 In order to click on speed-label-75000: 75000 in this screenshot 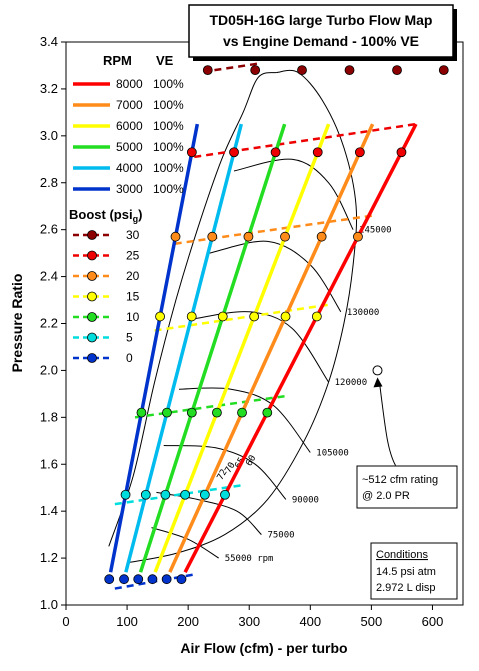, I will do `click(280, 536)`.